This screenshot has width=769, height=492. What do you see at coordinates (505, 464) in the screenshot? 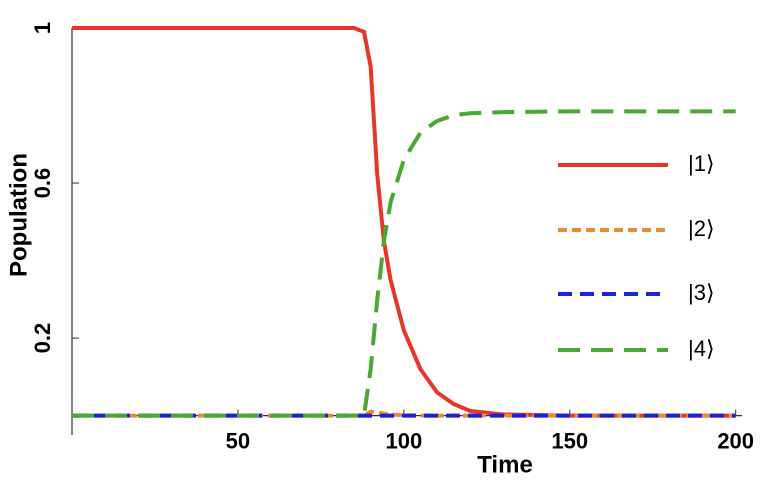
I see `x-axis-label: Time` at bounding box center [505, 464].